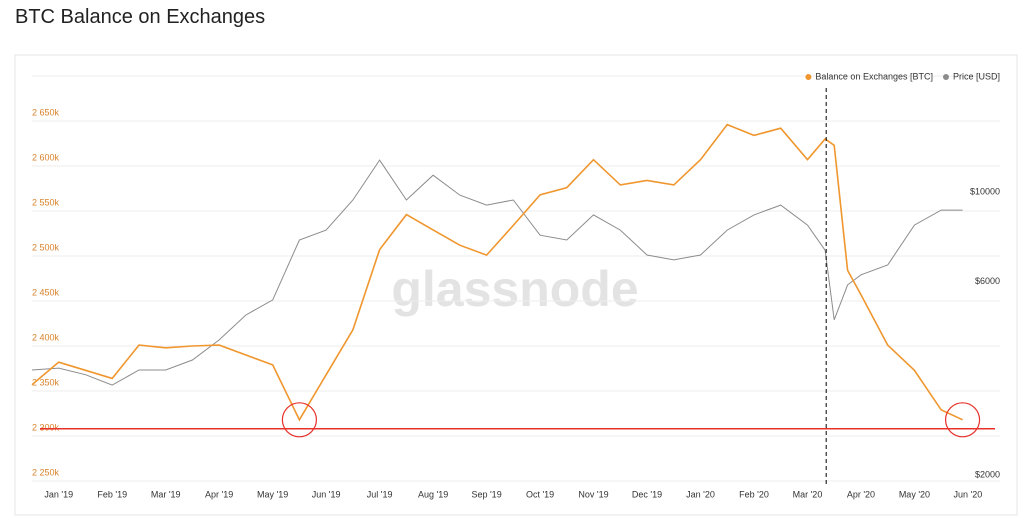  What do you see at coordinates (861, 494) in the screenshot?
I see `x-tick-label: Apr '20` at bounding box center [861, 494].